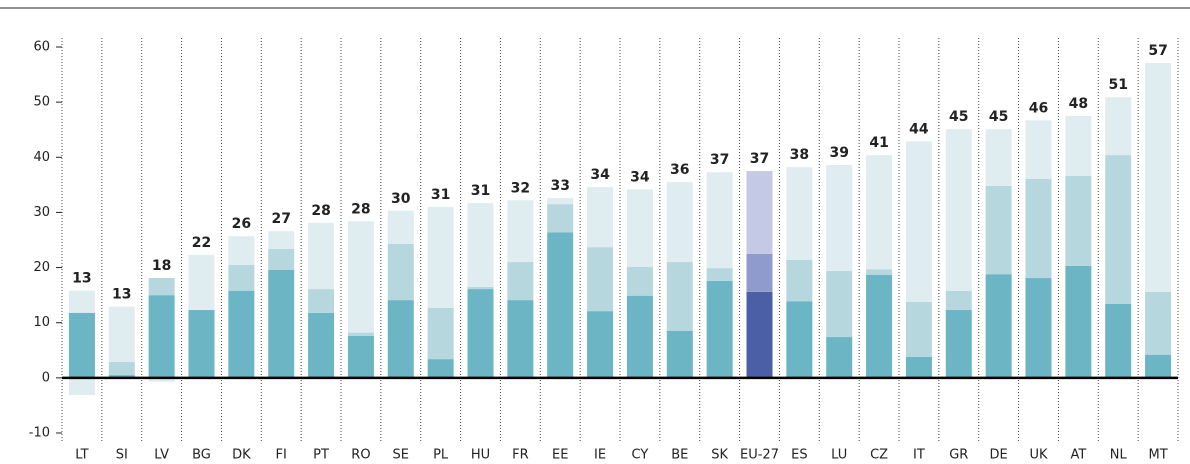 The width and height of the screenshot is (1190, 464). Describe the element at coordinates (39, 433) in the screenshot. I see `y-tick-label: -10` at that location.